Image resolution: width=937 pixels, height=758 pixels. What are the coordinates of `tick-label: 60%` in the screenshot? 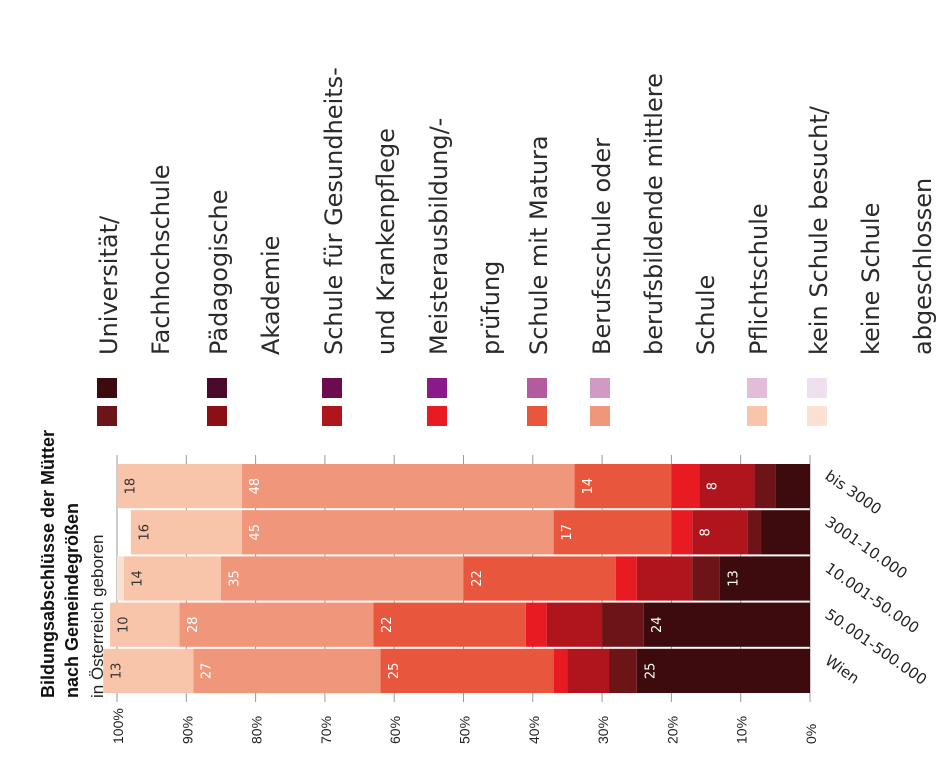 It's located at (395, 730).